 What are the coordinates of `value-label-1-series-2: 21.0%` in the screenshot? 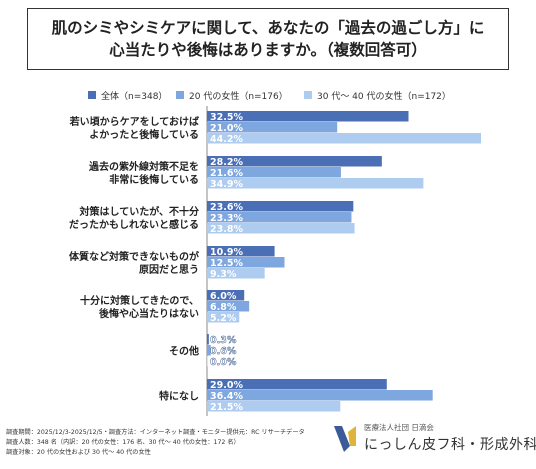 It's located at (226, 128).